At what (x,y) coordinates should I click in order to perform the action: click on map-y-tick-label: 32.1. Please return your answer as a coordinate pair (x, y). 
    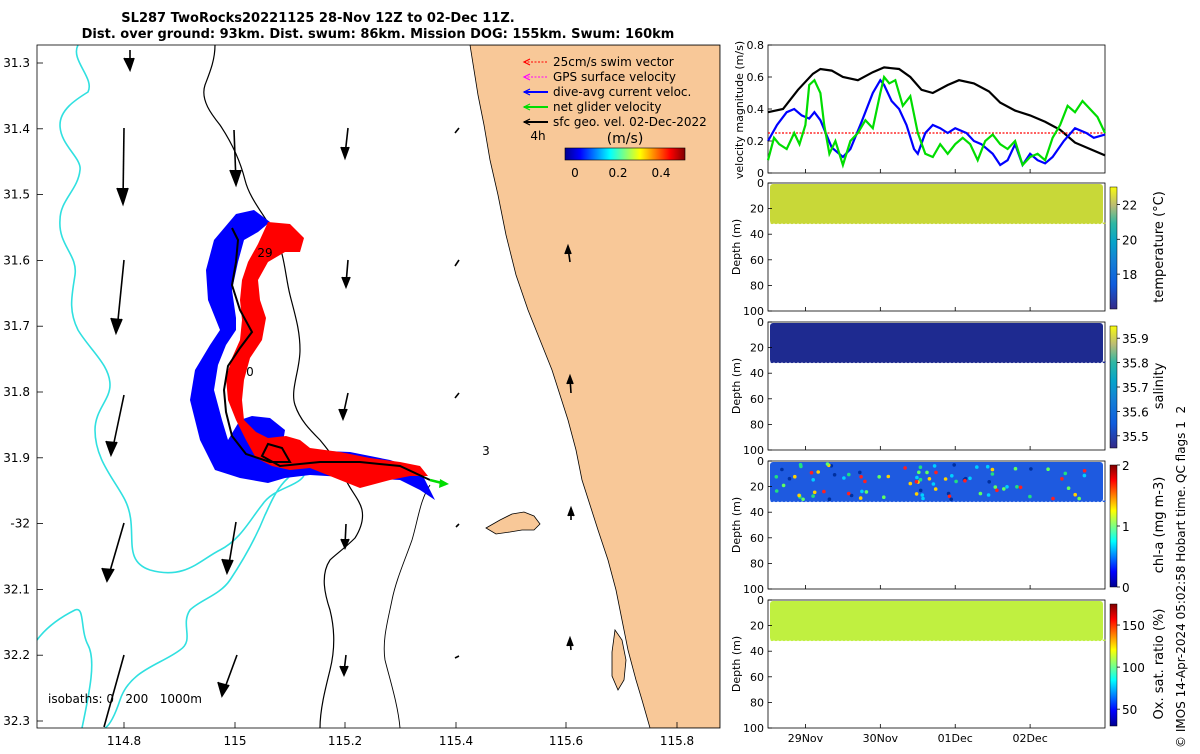
    Looking at the image, I should click on (16, 589).